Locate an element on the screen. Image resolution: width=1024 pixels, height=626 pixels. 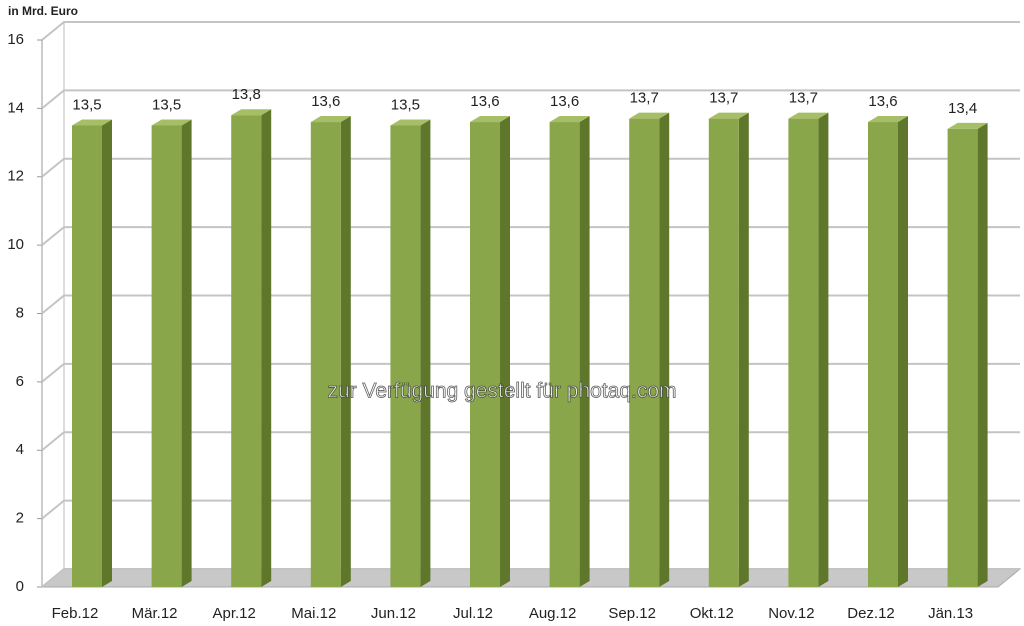
y-axis-label: in Mrd. Euro is located at coordinates (43, 11).